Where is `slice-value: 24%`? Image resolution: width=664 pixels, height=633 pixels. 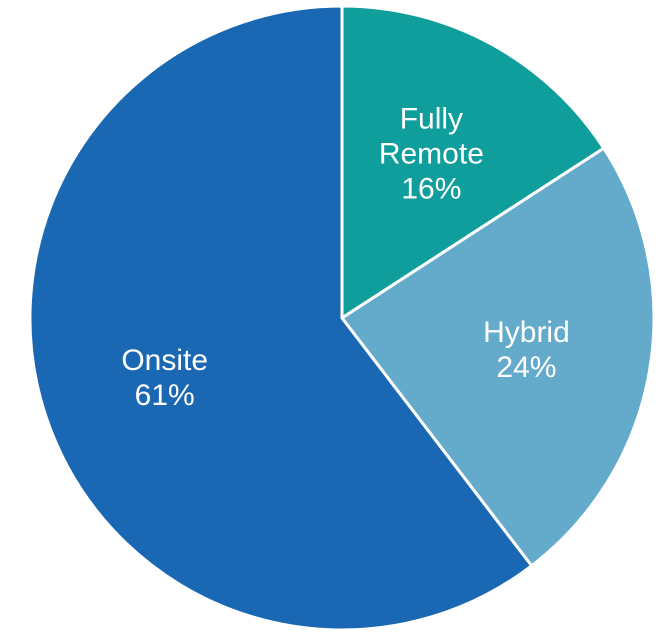
slice-value: 24% is located at coordinates (526, 367).